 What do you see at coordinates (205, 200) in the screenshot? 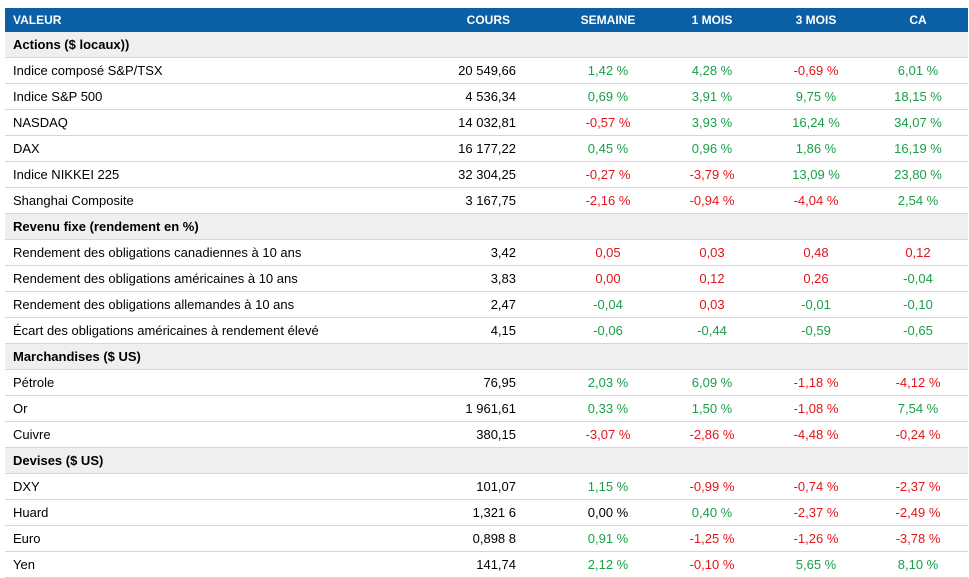
I see `row-label: Shanghai Composite` at bounding box center [205, 200].